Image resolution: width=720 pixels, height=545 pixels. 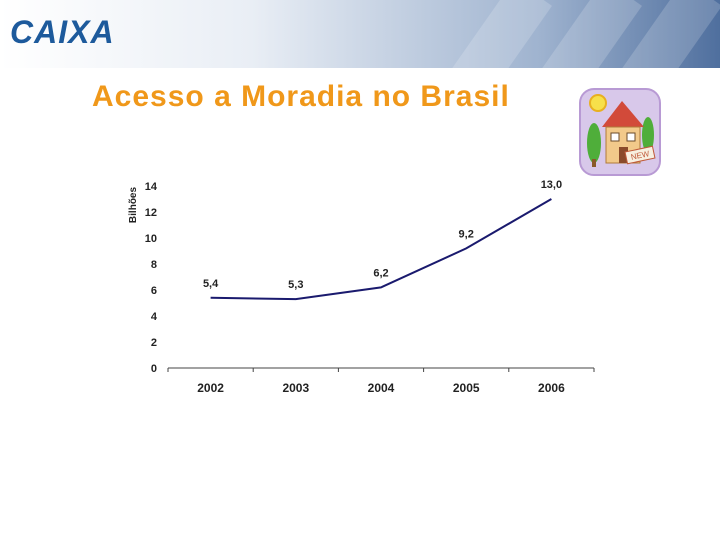 I want to click on y-tick-label: 0, so click(x=154, y=369).